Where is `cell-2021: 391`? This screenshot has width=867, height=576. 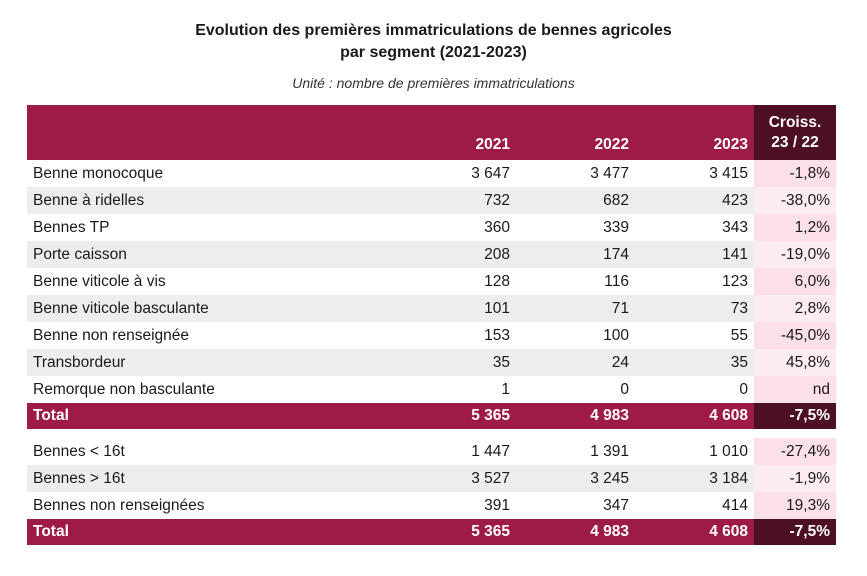 cell-2021: 391 is located at coordinates (456, 505).